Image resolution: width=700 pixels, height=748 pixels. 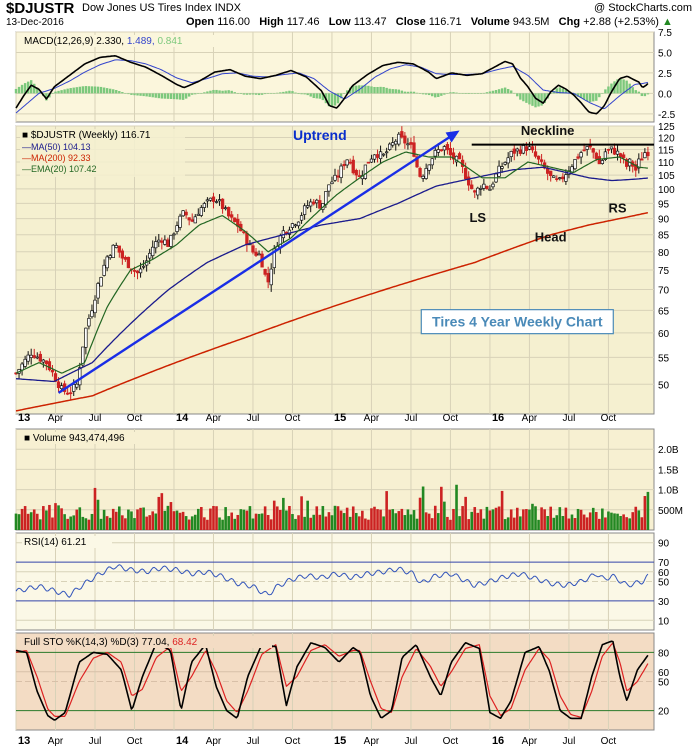 What do you see at coordinates (86, 135) in the screenshot?
I see `price-title: ■ $DJUSTR (Weekly) 116.71` at bounding box center [86, 135].